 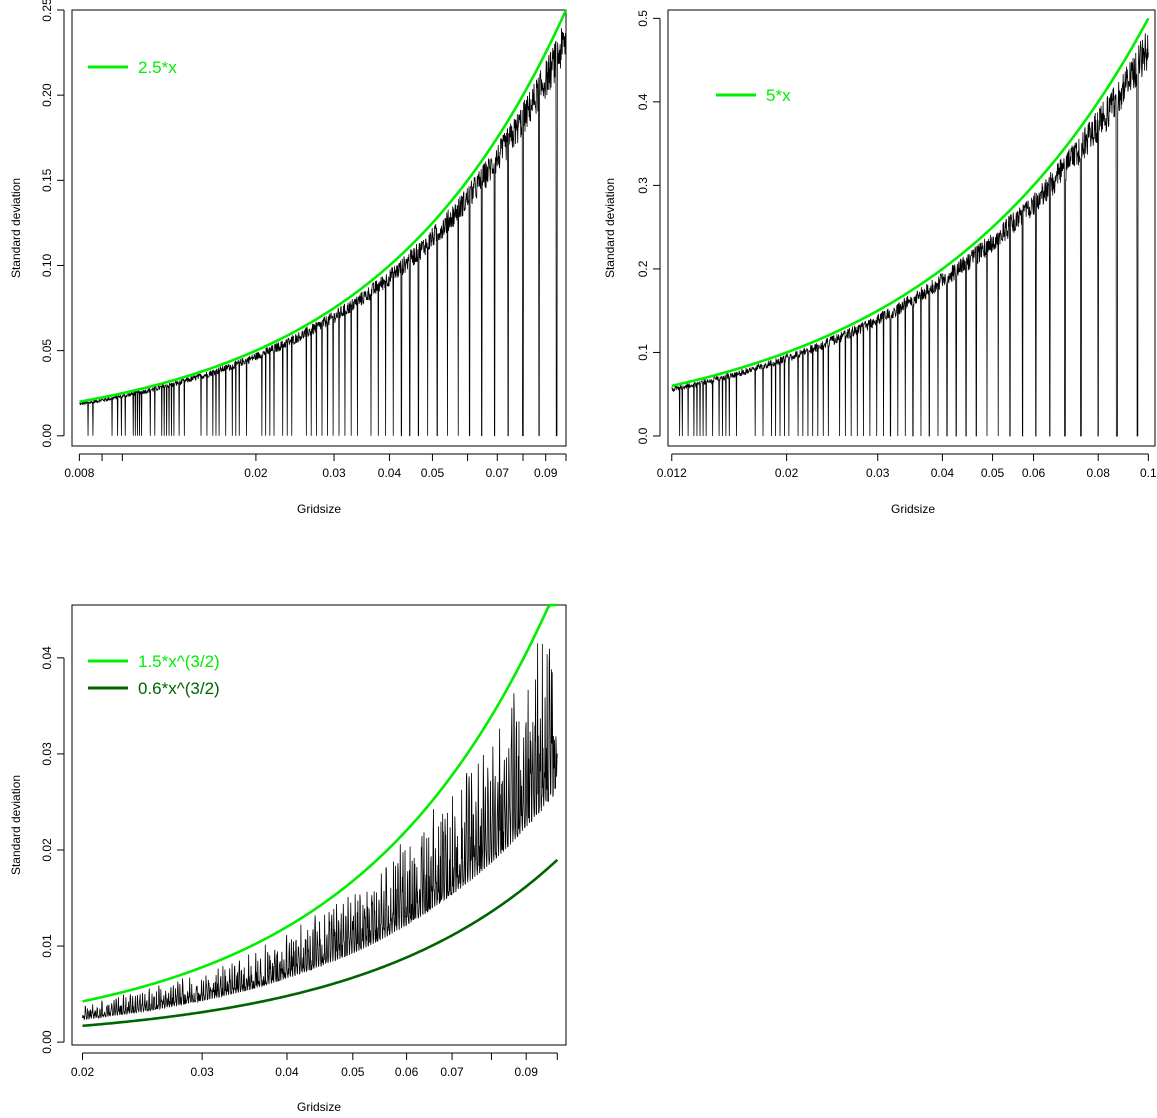 I want to click on legend-label: 2.5*x, so click(x=157, y=67).